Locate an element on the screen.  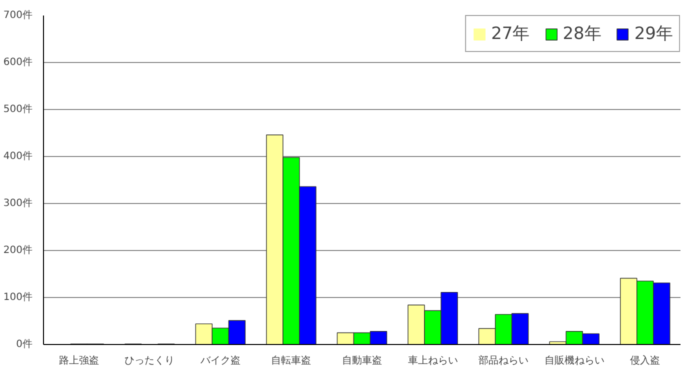
y-tick-label: 300件 is located at coordinates (18, 203).